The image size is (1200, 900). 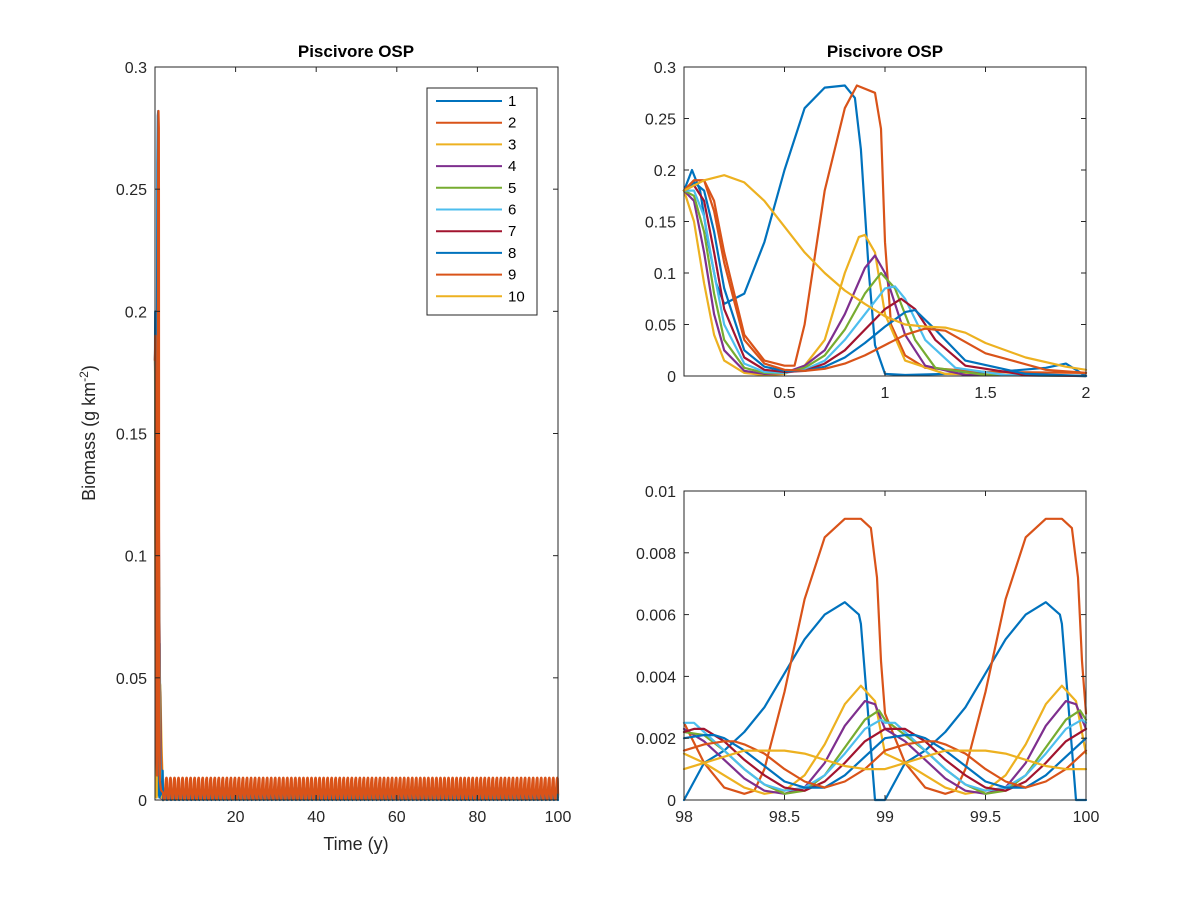 I want to click on chart-bottom-right: 98 98.5 99 99.5 100 0 0.002 0.004 0.006 0.008 0.01, so click(x=867, y=655).